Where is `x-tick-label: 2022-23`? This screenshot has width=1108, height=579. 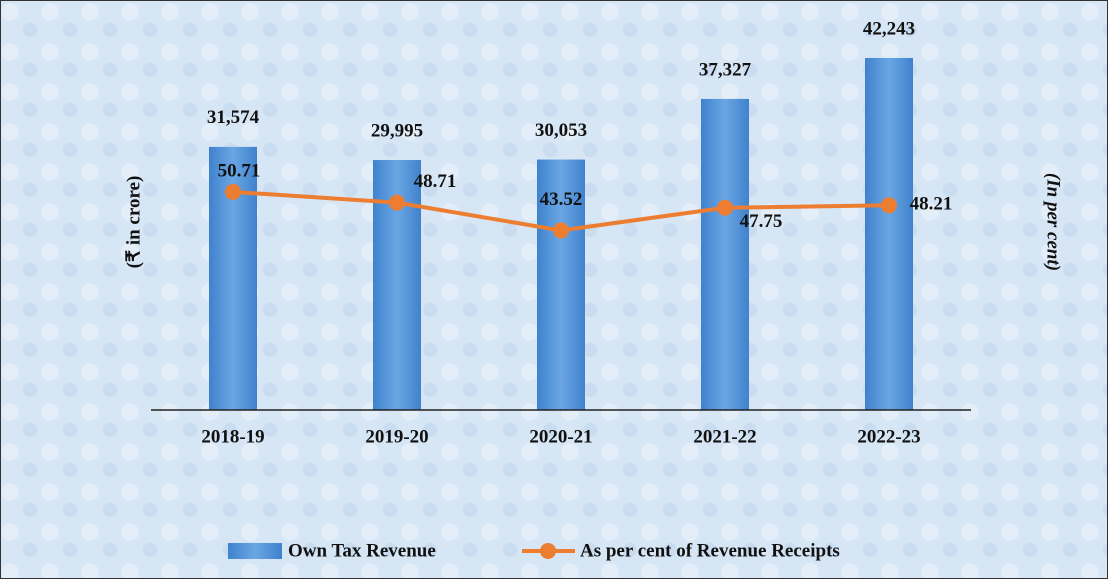
x-tick-label: 2022-23 is located at coordinates (888, 436).